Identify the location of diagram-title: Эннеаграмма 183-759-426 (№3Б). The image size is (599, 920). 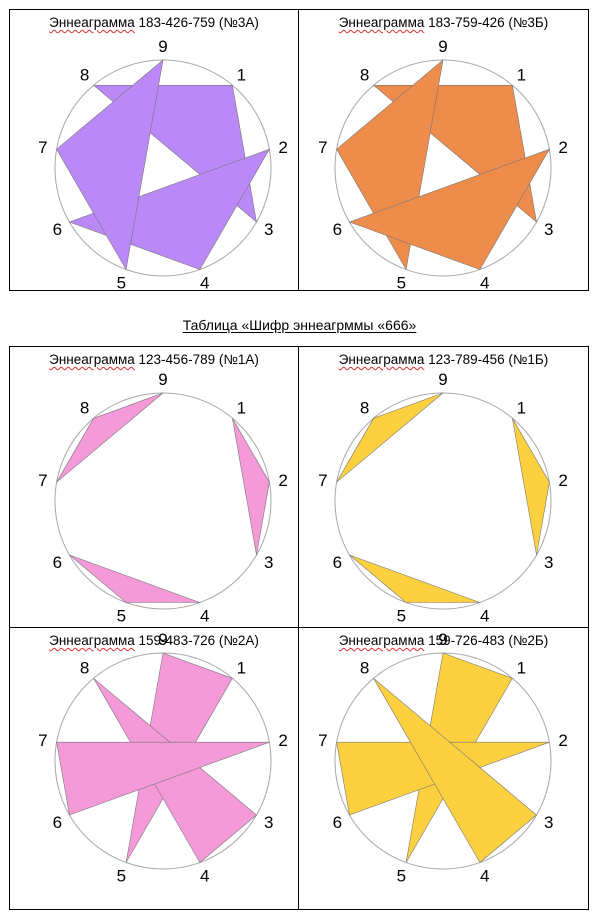
(443, 22).